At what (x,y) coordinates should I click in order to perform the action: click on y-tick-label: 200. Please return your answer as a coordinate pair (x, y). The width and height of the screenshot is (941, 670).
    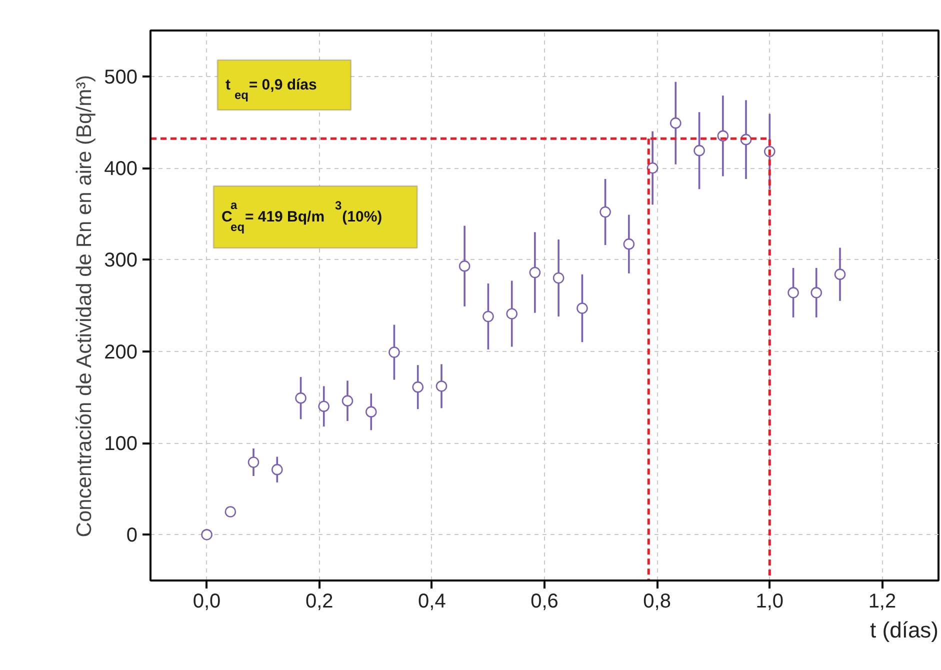
    Looking at the image, I should click on (121, 352).